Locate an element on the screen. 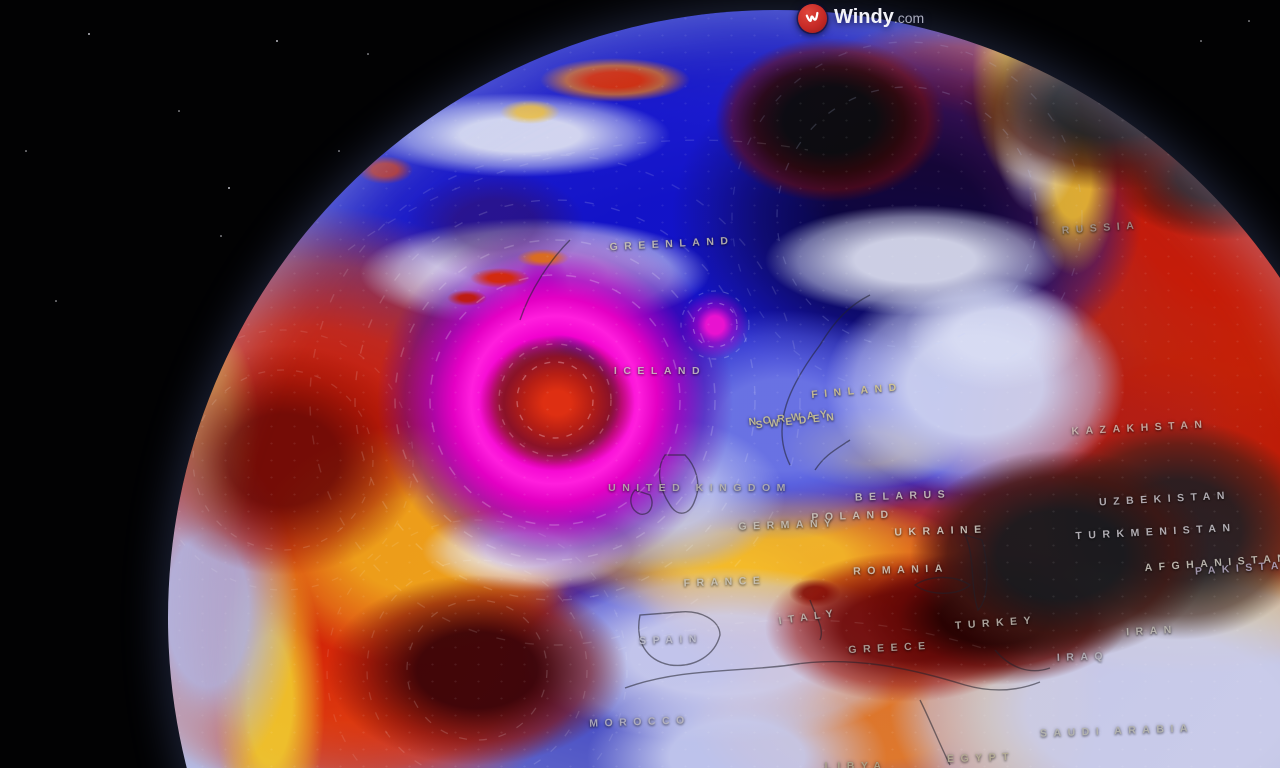 This screenshot has width=1280, height=768. brand-name: Windy.com is located at coordinates (879, 17).